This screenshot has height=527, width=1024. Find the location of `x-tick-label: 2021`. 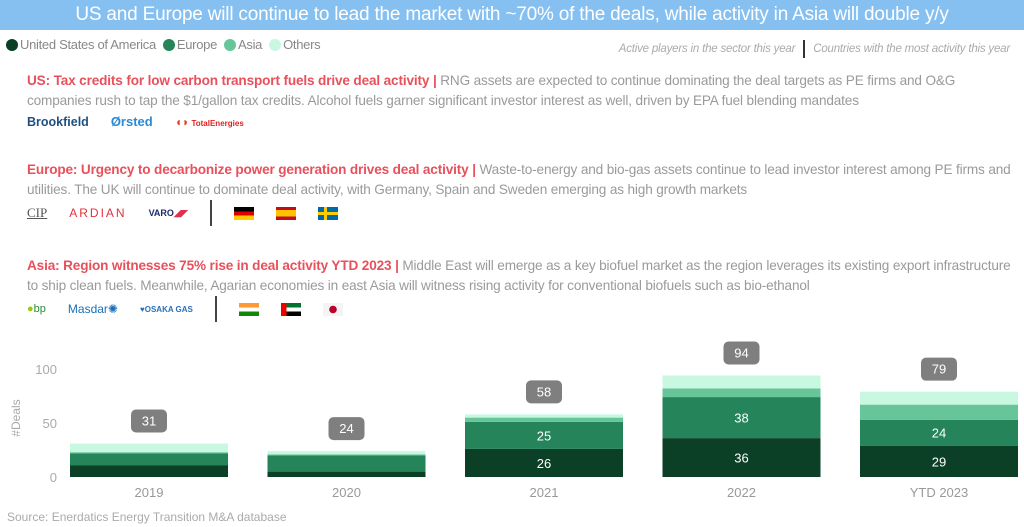

x-tick-label: 2021 is located at coordinates (544, 492).